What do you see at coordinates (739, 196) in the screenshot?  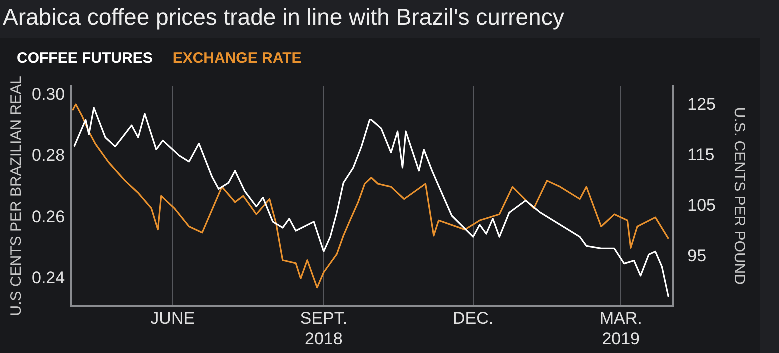 I see `y2-axis-title: U.S. CENTS PER POUND` at bounding box center [739, 196].